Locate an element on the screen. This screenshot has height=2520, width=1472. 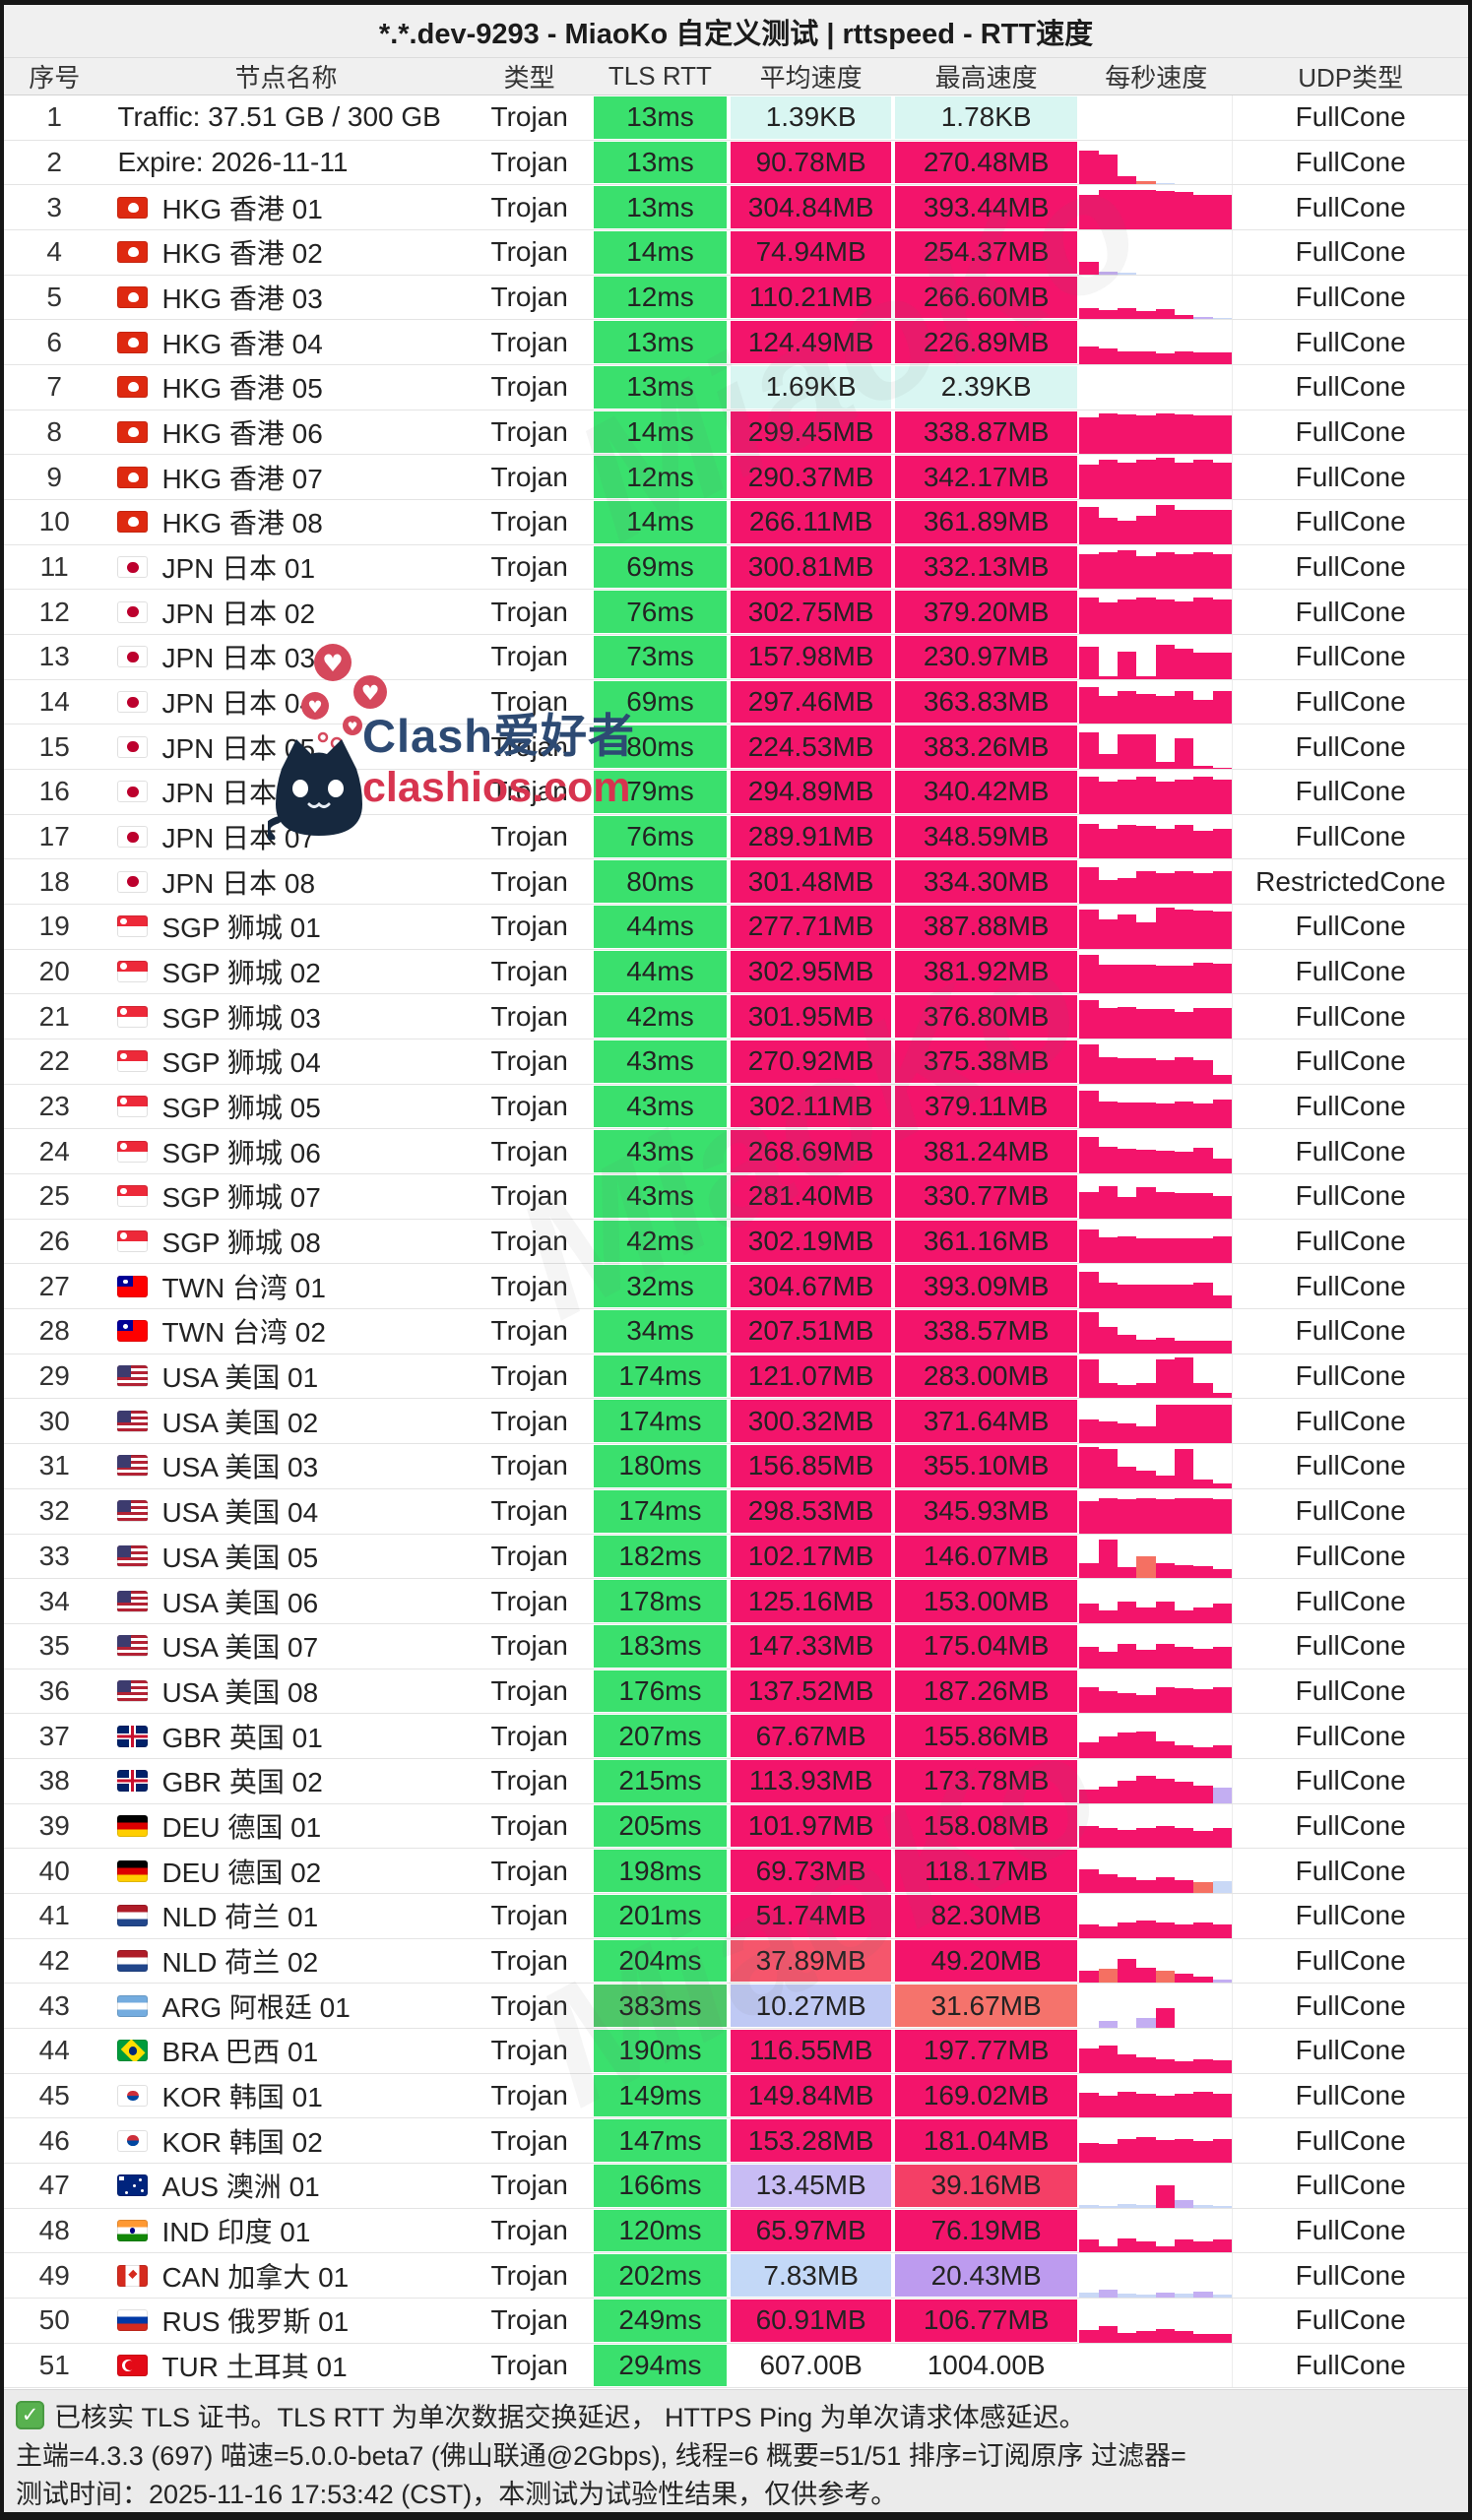
tls-rtt-cell: 42ms is located at coordinates (660, 1242).